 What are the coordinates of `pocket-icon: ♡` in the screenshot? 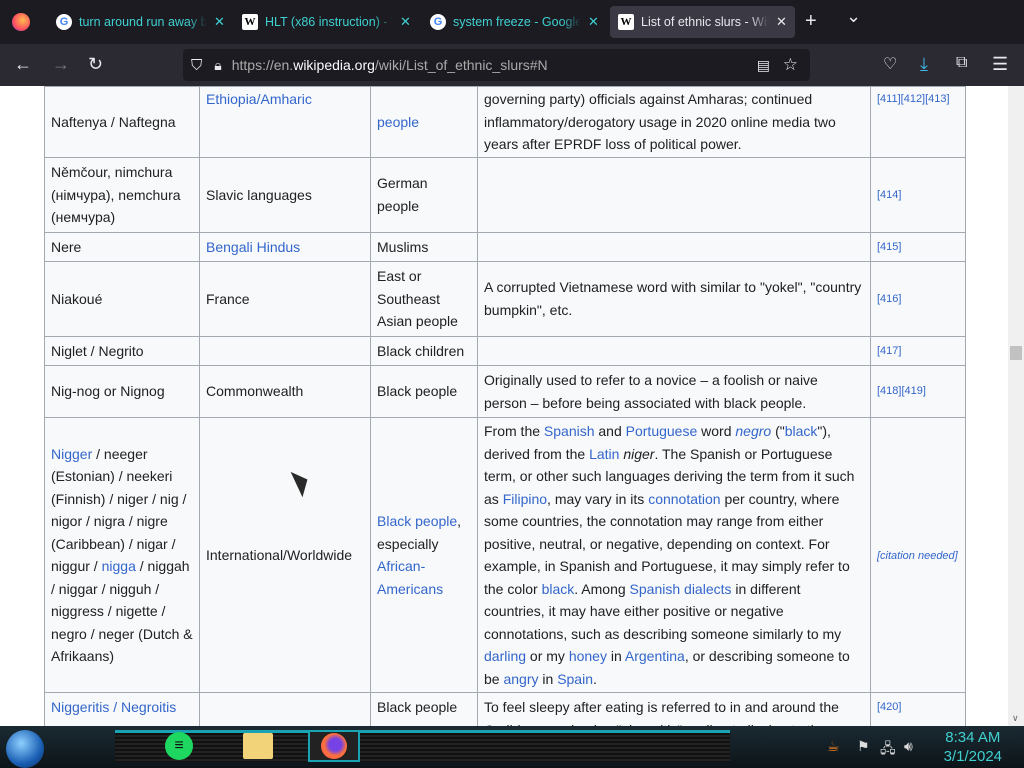 It's located at (890, 64).